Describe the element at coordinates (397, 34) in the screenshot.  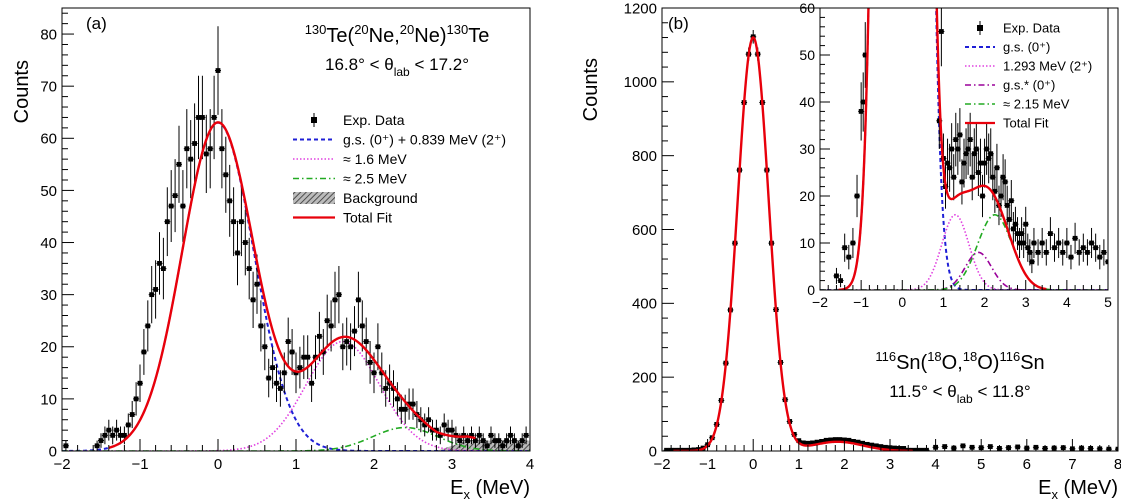
I see `panel-a-reaction-title: 130Te(20Ne,20Ne)130Te` at that location.